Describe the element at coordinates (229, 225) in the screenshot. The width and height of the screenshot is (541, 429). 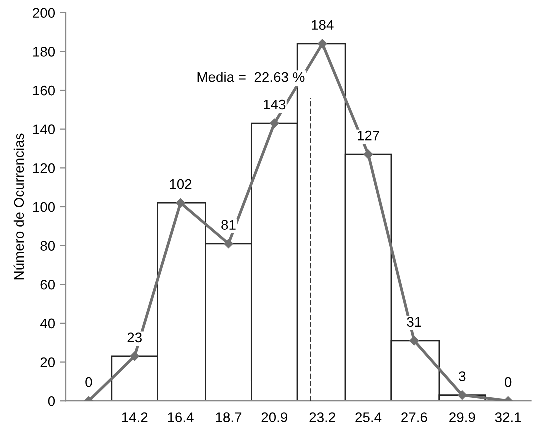
I see `data-label: 81` at that location.